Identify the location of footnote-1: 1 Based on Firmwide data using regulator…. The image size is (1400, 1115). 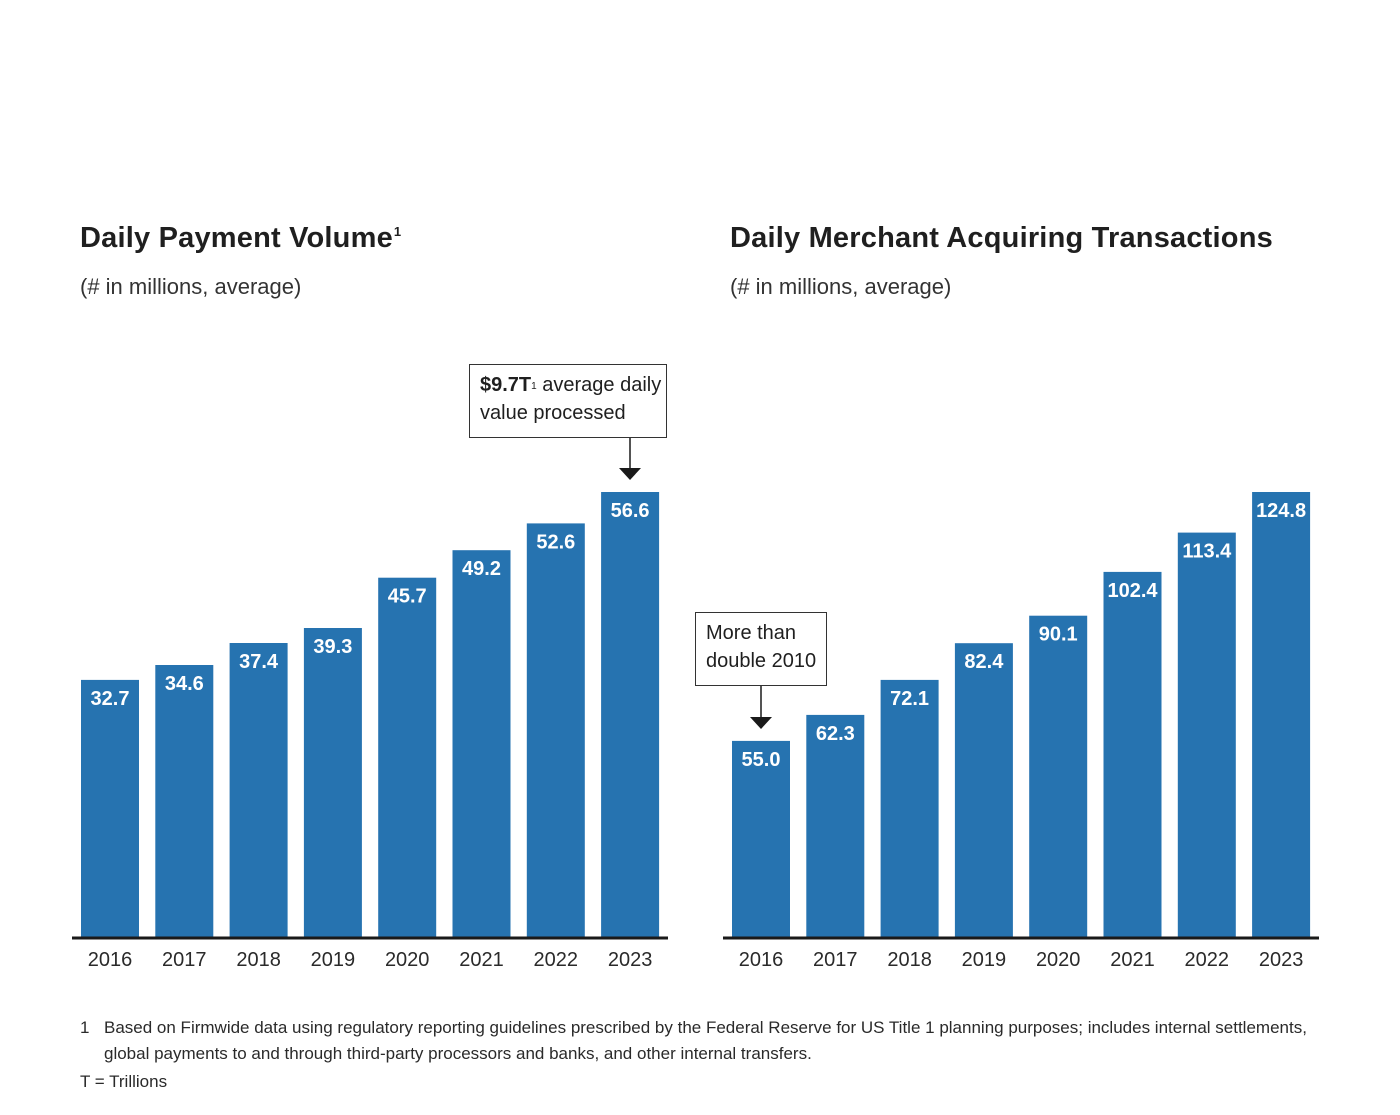
(700, 1041).